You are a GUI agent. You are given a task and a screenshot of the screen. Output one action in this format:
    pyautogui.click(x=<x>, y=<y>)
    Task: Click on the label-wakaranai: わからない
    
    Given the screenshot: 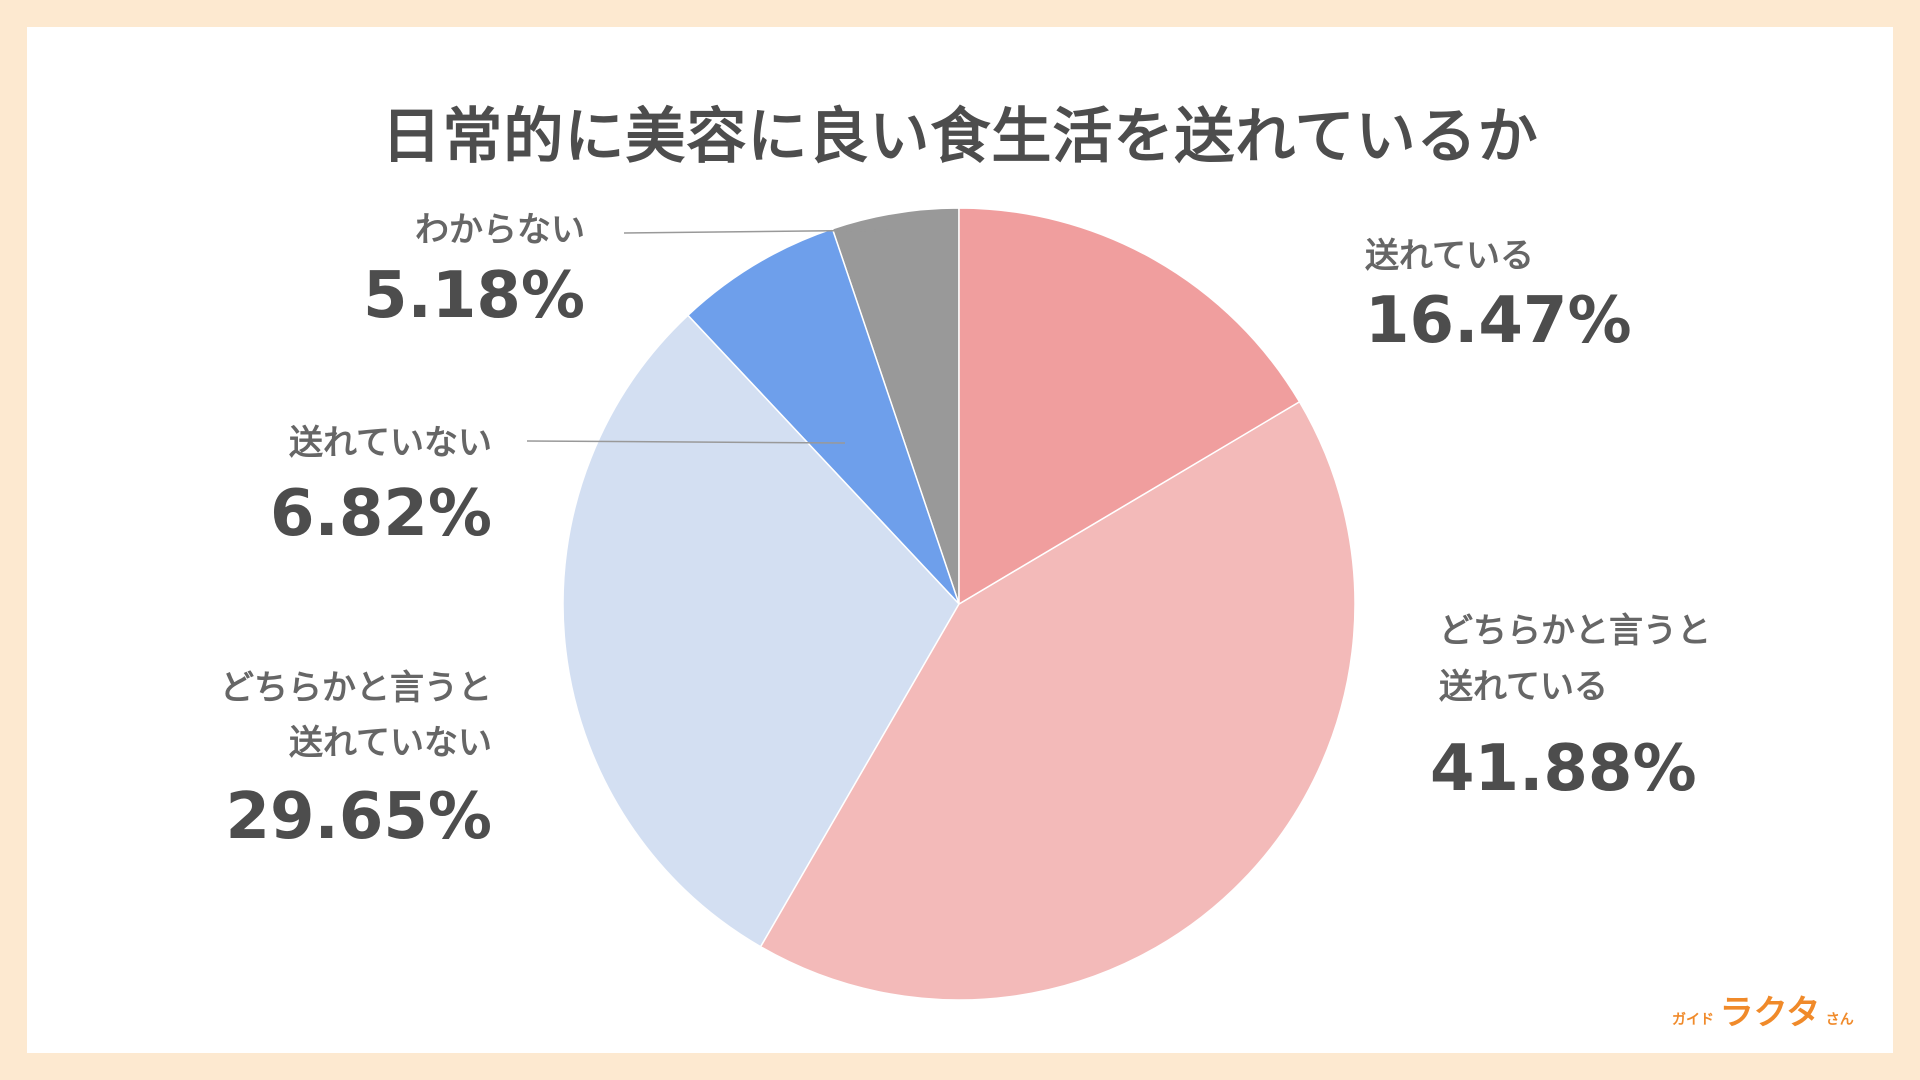 What is the action you would take?
    pyautogui.click(x=500, y=230)
    